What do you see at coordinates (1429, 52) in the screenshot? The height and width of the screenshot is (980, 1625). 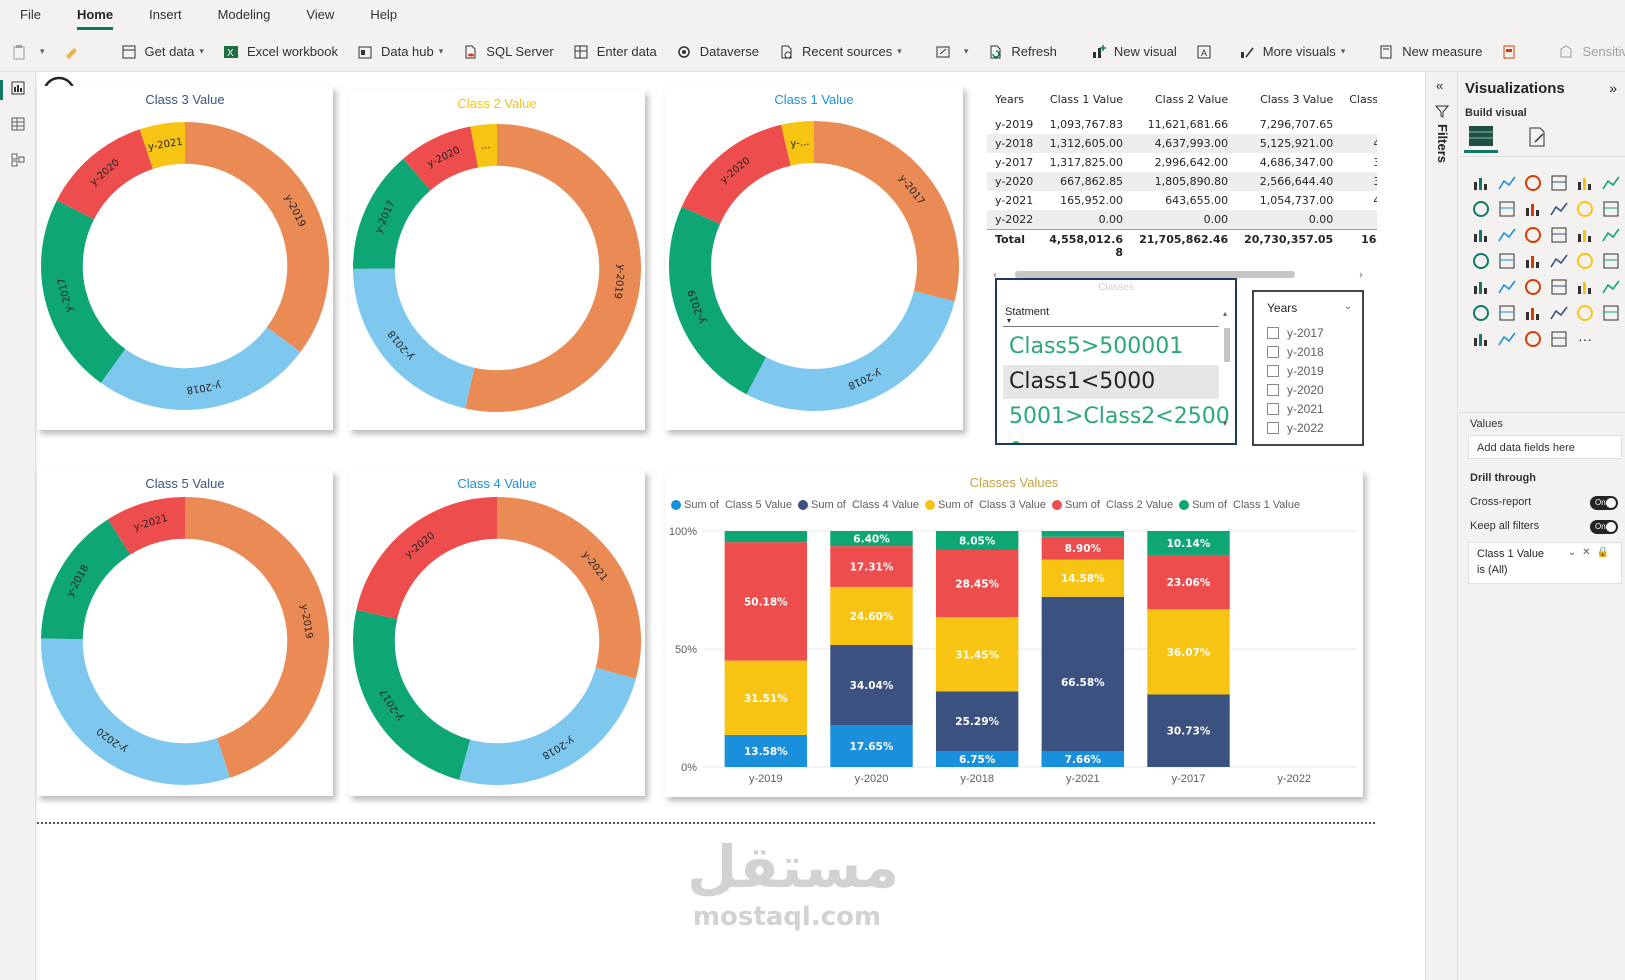 I see `new-measure-button: New measure` at bounding box center [1429, 52].